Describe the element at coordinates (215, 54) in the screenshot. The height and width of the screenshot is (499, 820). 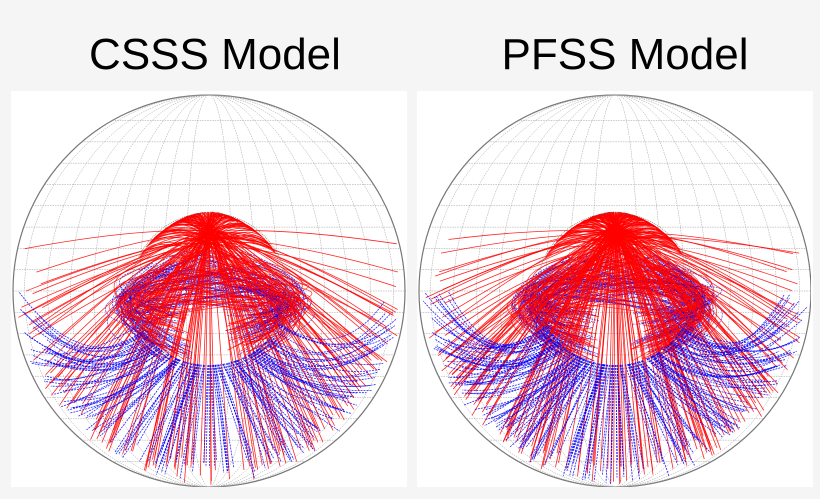
I see `panel-title-csss: CSSS Model` at that location.